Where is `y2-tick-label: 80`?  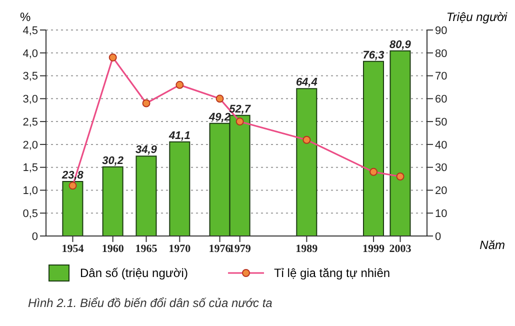
y2-tick-label: 80 is located at coordinates (441, 54).